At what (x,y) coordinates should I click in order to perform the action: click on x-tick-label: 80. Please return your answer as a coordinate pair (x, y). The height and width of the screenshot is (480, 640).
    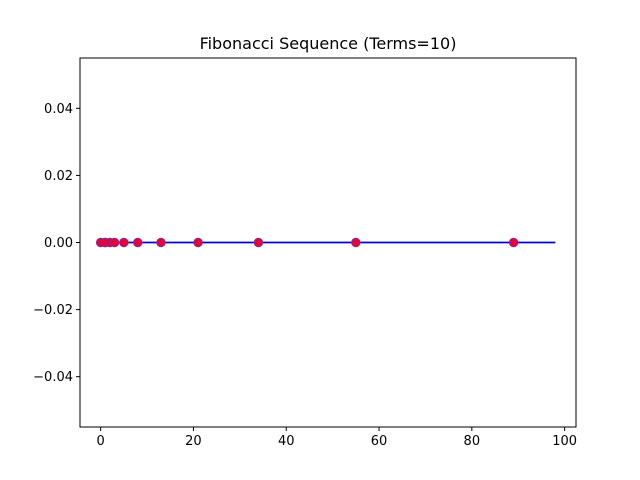
    Looking at the image, I should click on (472, 441).